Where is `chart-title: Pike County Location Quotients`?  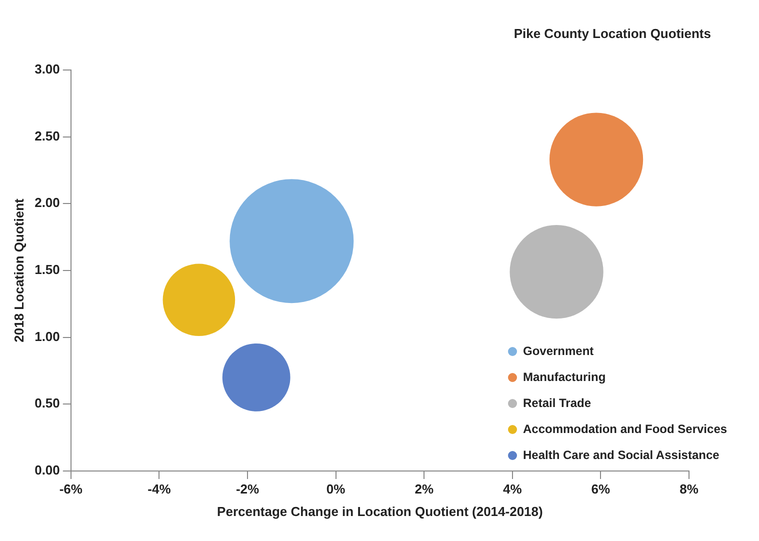
chart-title: Pike County Location Quotients is located at coordinates (612, 33).